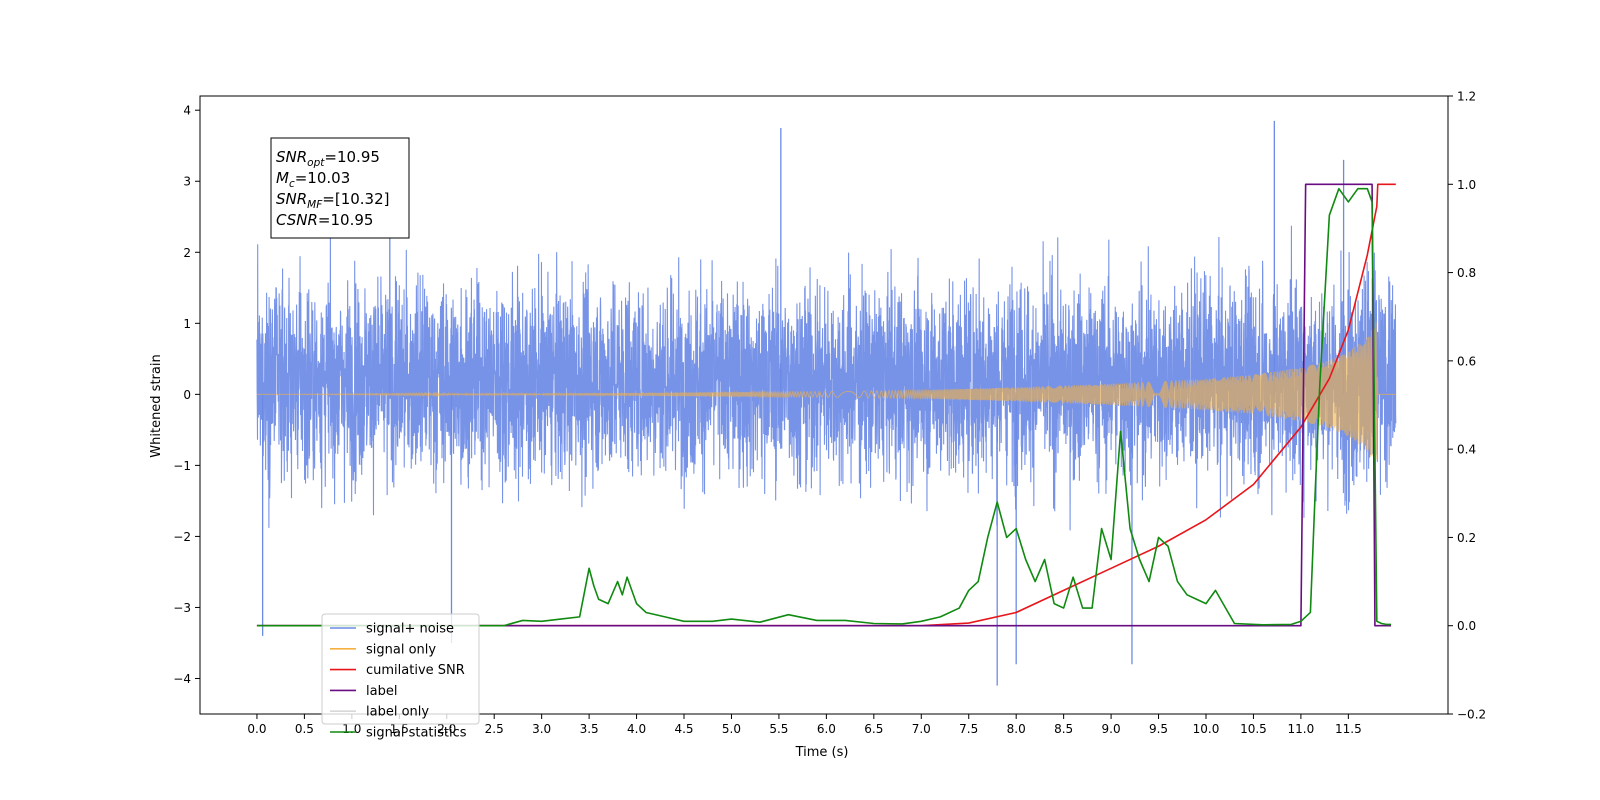 The height and width of the screenshot is (800, 1600). Describe the element at coordinates (292, 184) in the screenshot. I see `annotation-subscript: c` at that location.